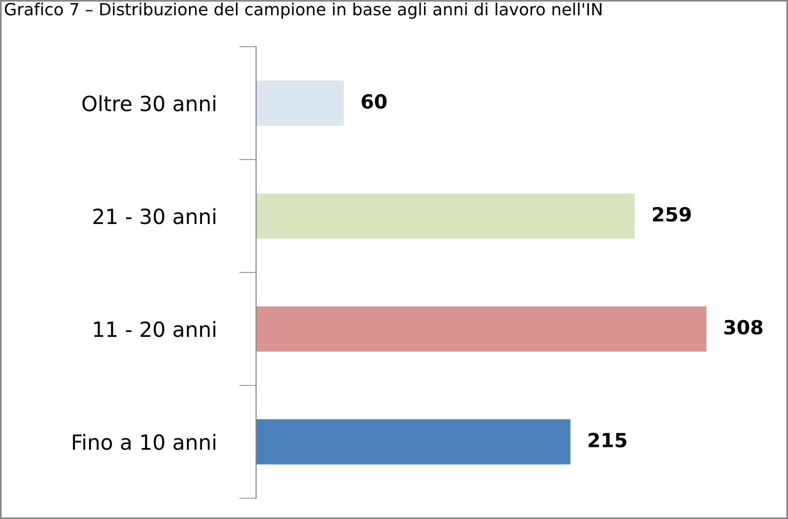  I want to click on data-label: 259, so click(671, 214).